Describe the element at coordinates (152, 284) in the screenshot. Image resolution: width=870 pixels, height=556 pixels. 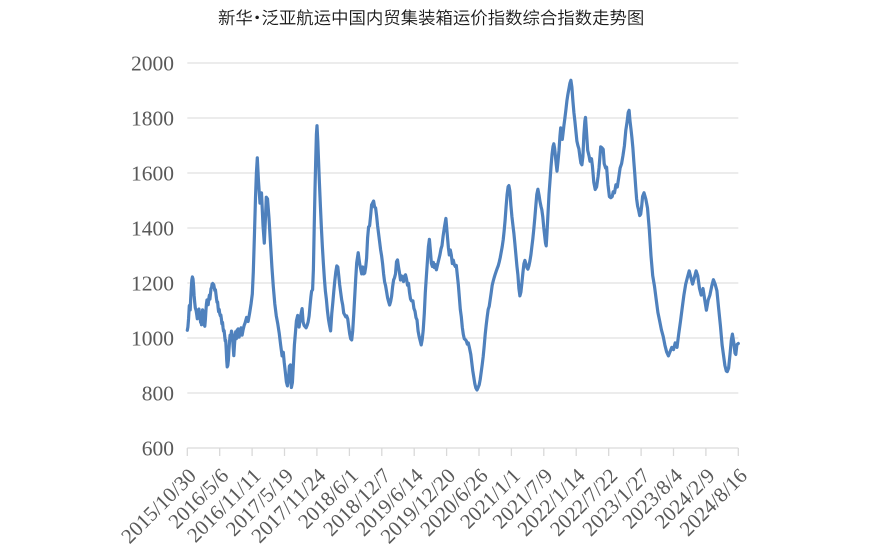
I see `svg-text: 1200` at that location.